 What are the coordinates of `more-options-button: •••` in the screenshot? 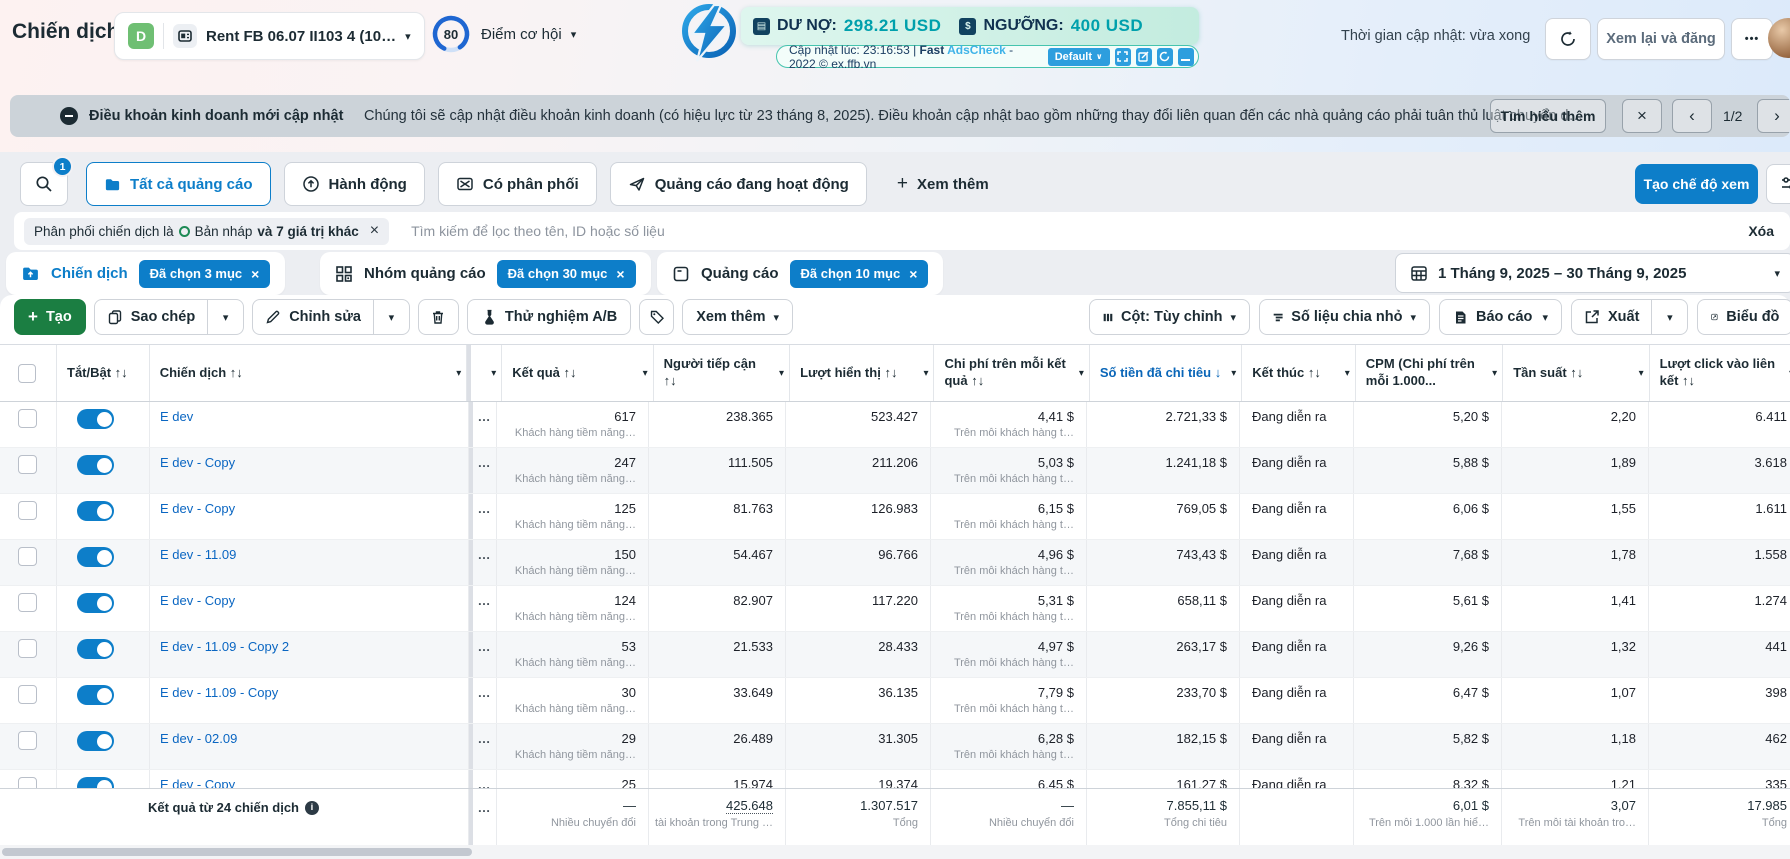 It's located at (1752, 39).